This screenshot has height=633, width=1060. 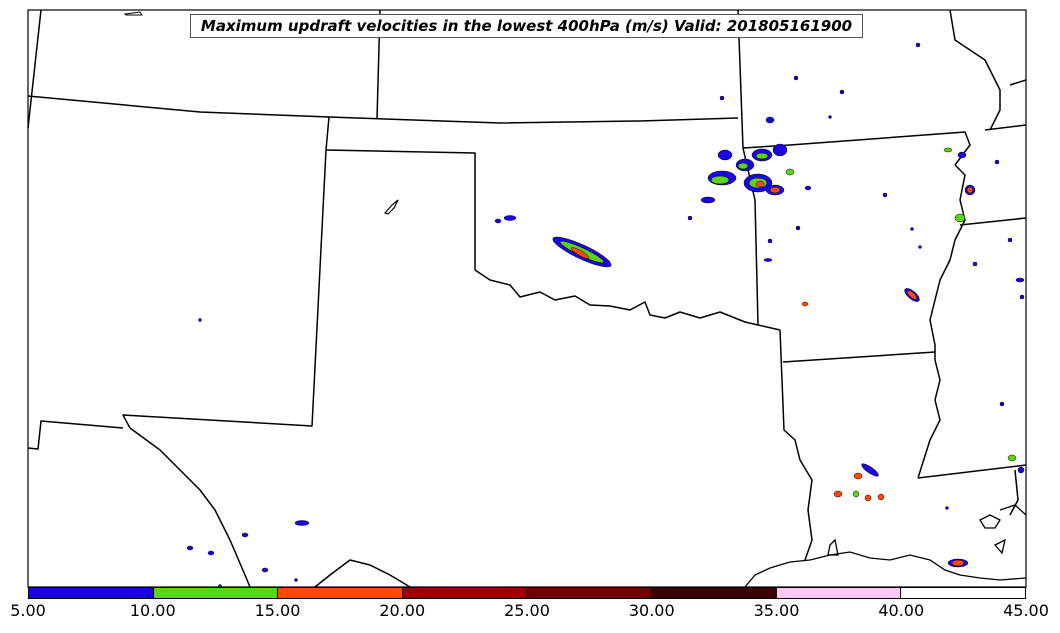 What do you see at coordinates (402, 610) in the screenshot?
I see `colorbar-tick-label: 20.00` at bounding box center [402, 610].